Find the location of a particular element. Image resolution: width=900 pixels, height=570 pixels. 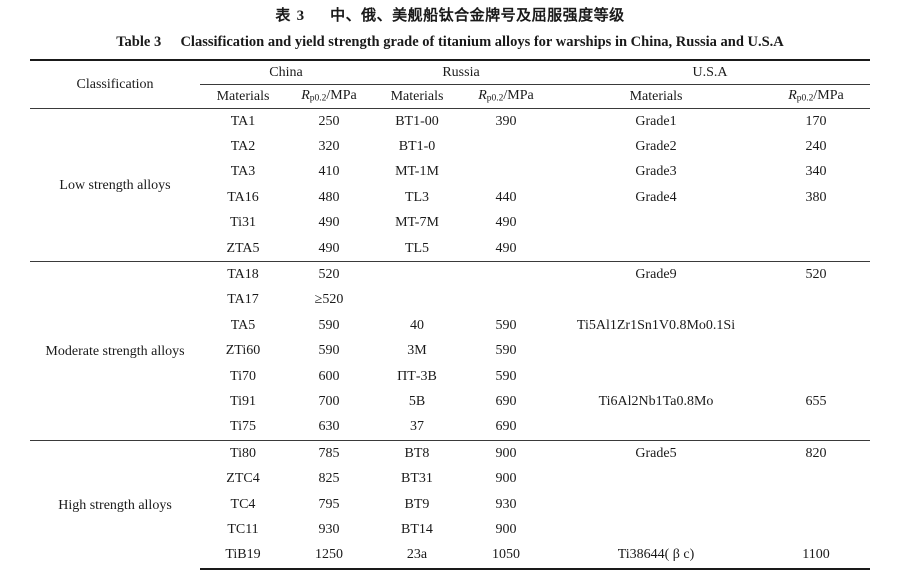

cell-russia-strength: 390 is located at coordinates (506, 121).